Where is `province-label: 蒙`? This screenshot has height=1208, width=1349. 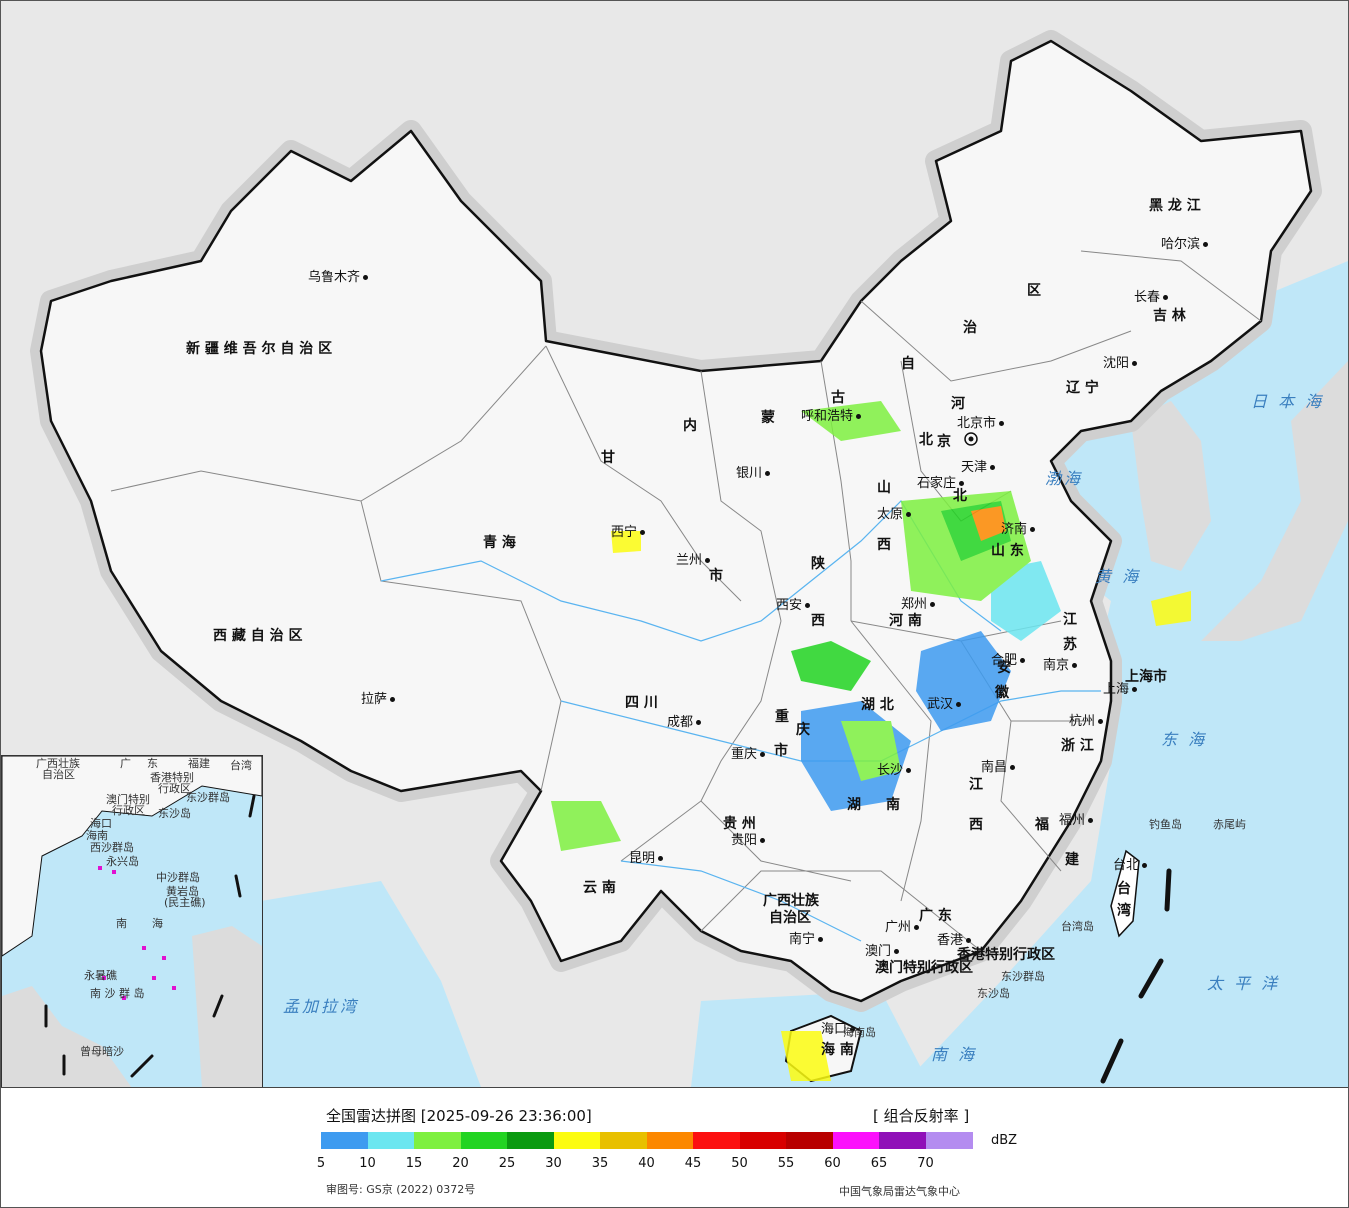 province-label: 蒙 is located at coordinates (768, 418).